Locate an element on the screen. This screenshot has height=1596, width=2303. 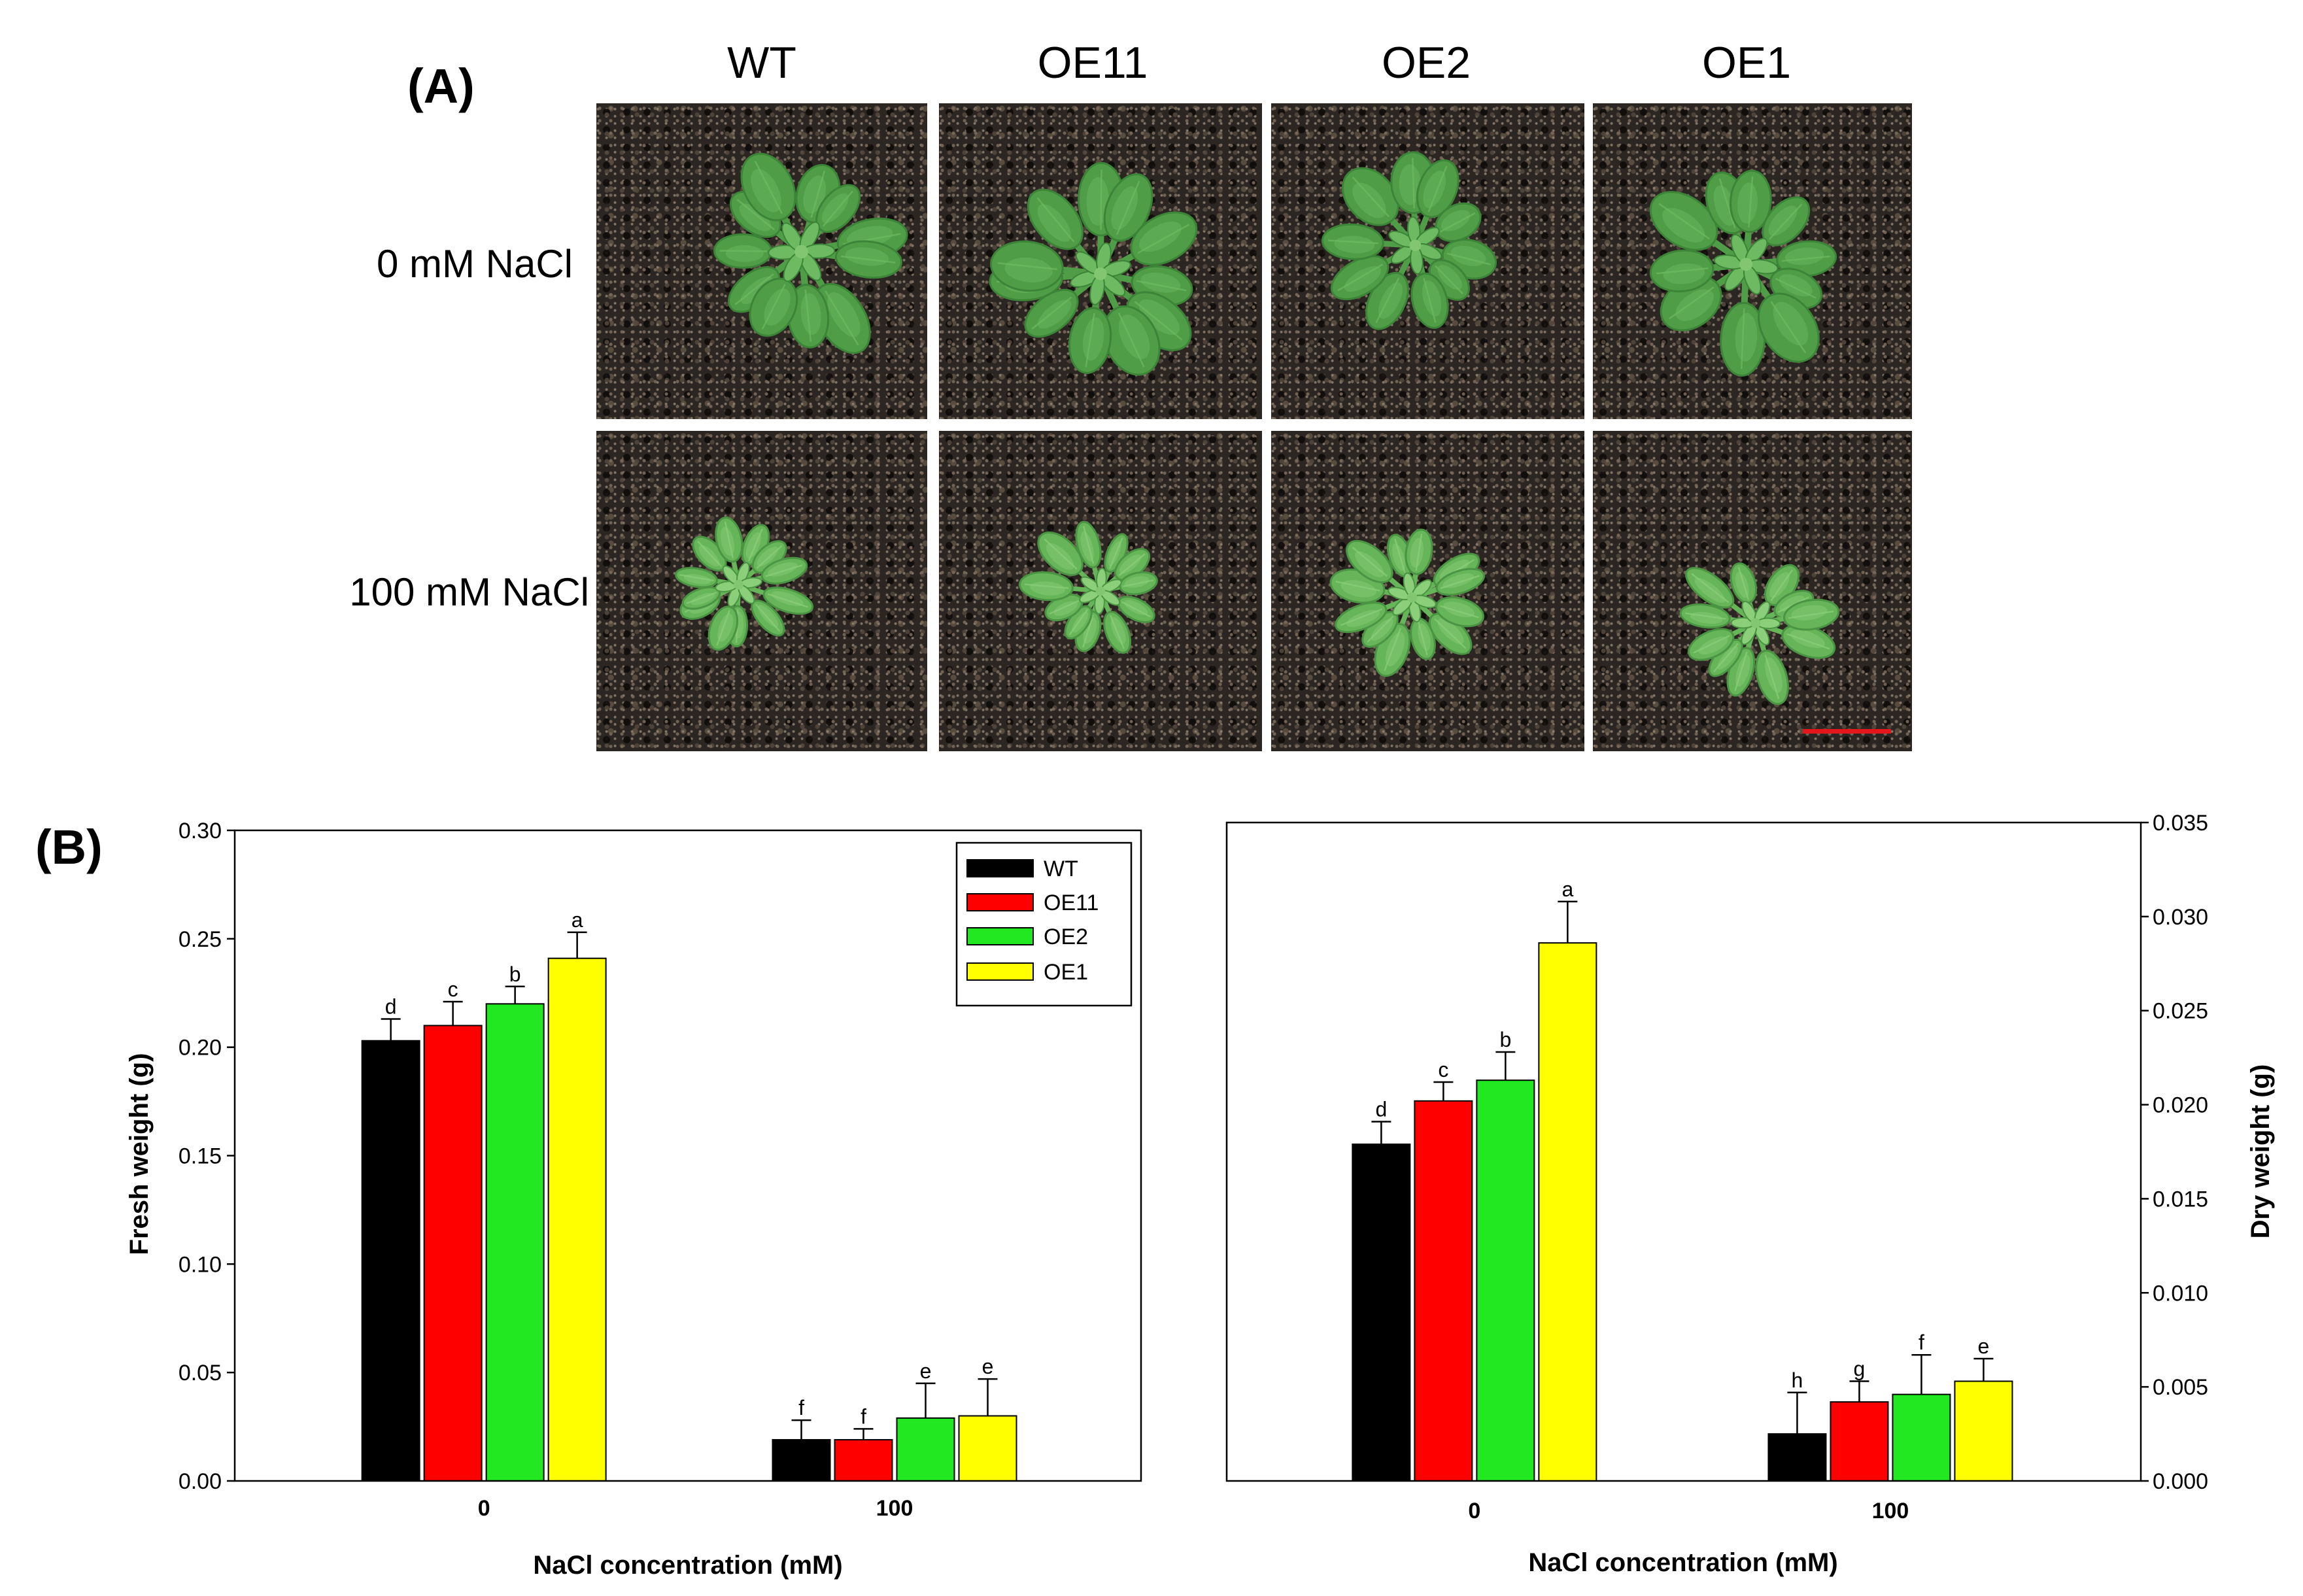
photo-oe2-100mm is located at coordinates (1427, 591).